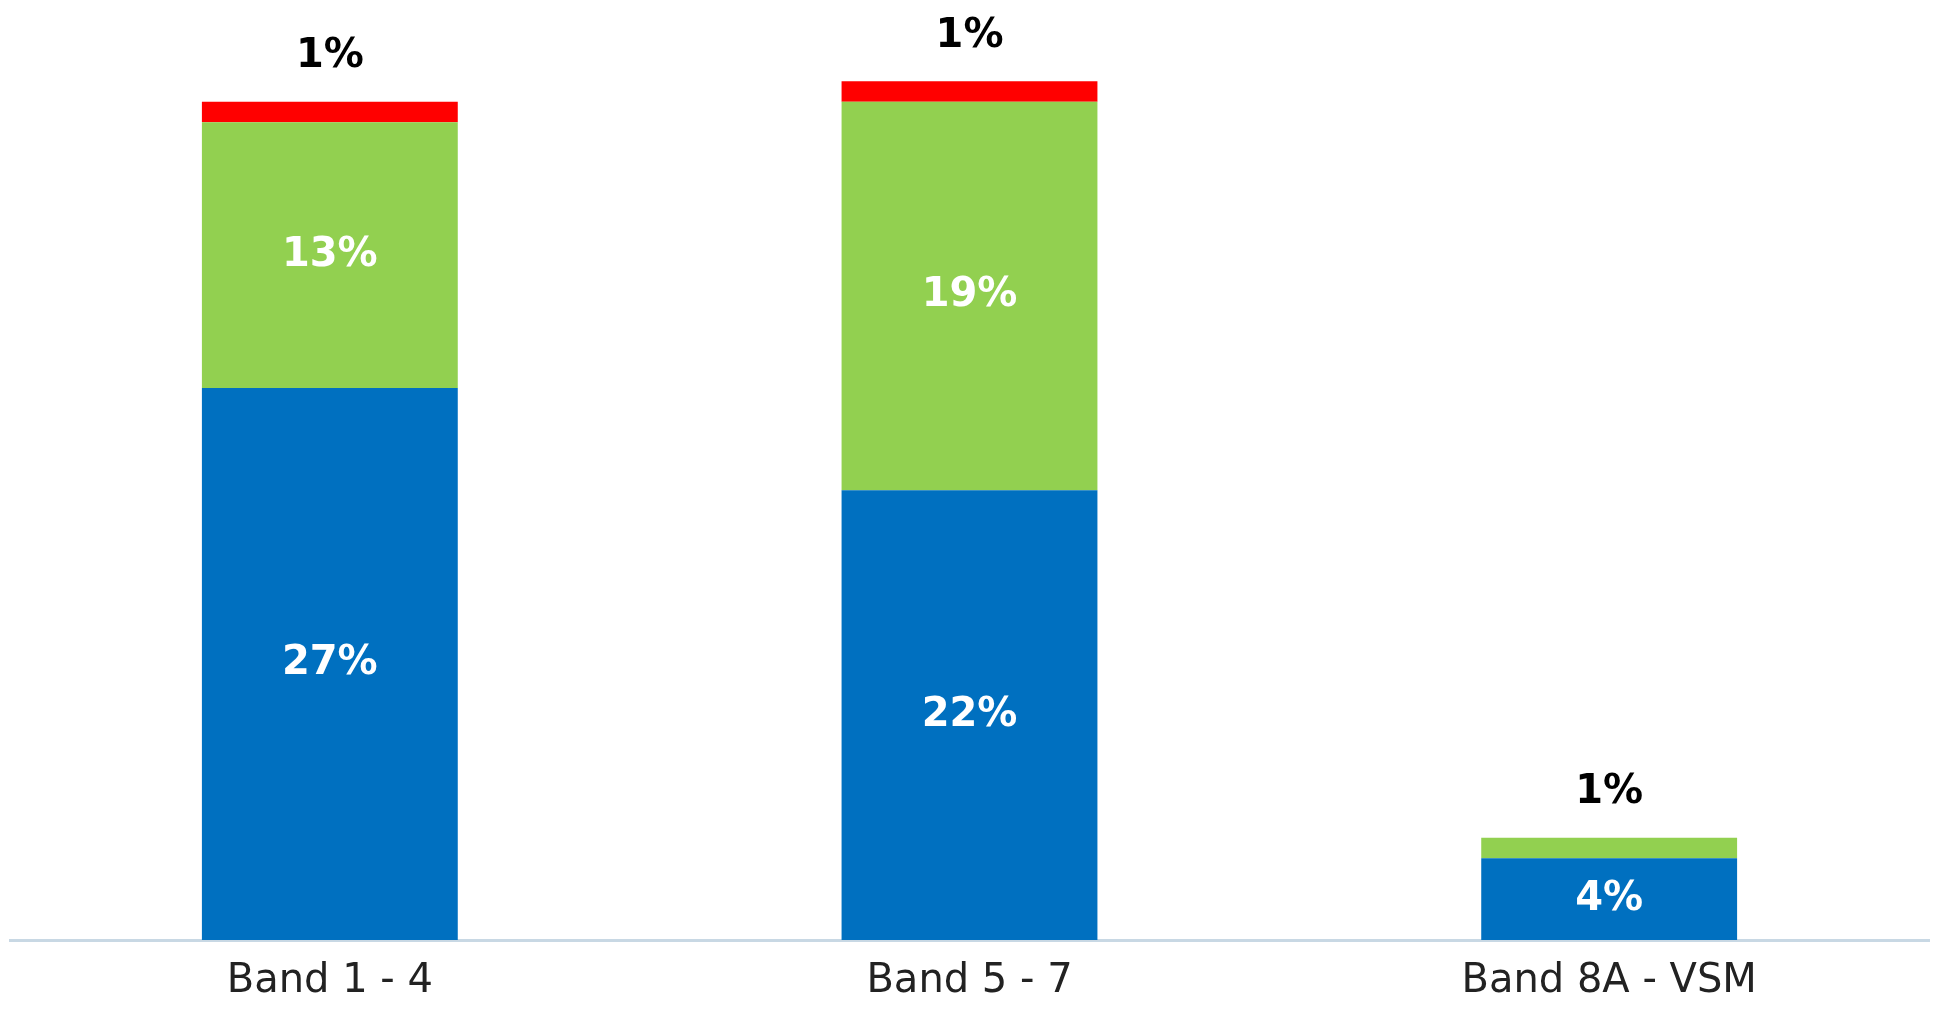  Describe the element at coordinates (329, 660) in the screenshot. I see `data-label: 27%` at that location.